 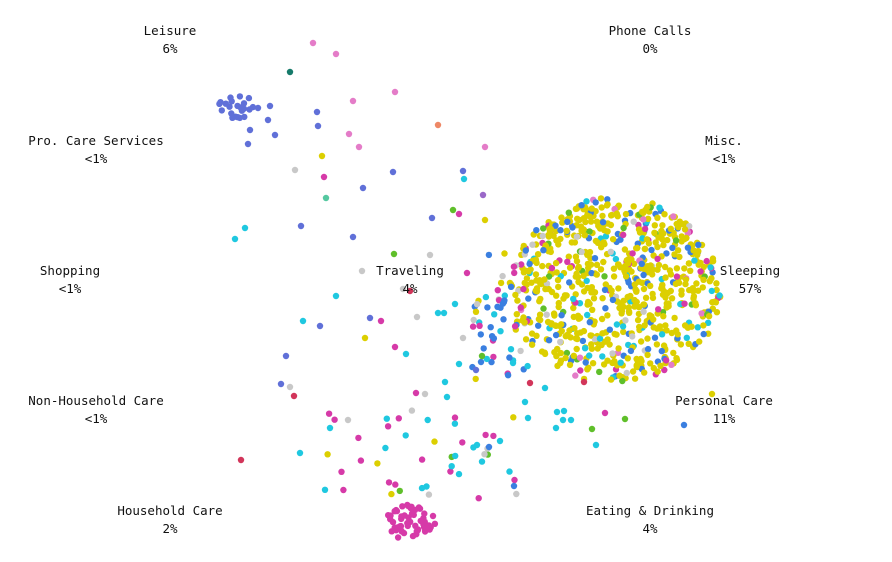 I want to click on label-eating-drinking-name: Eating & Drinking, so click(x=650, y=510).